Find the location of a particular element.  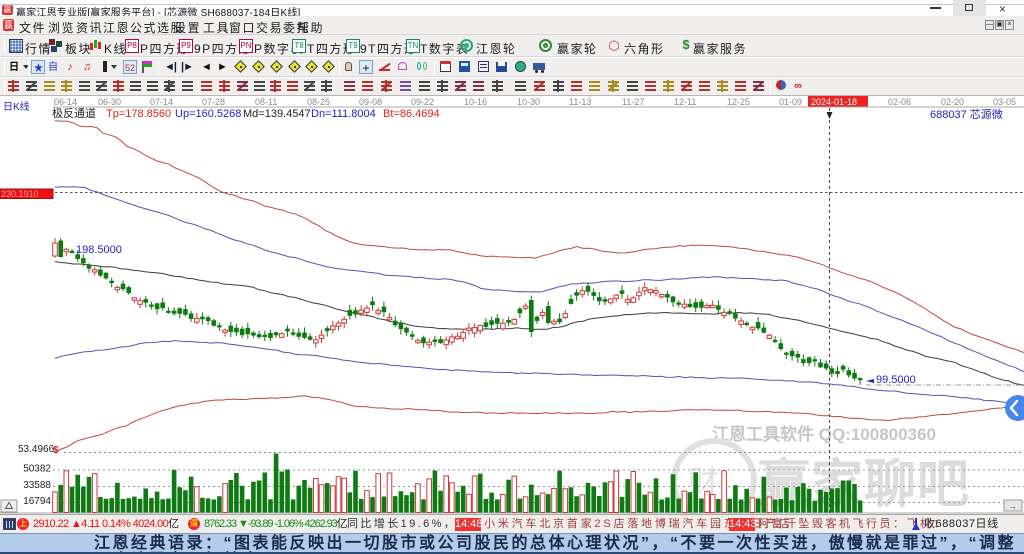

svg-text: 08-25 is located at coordinates (318, 102).